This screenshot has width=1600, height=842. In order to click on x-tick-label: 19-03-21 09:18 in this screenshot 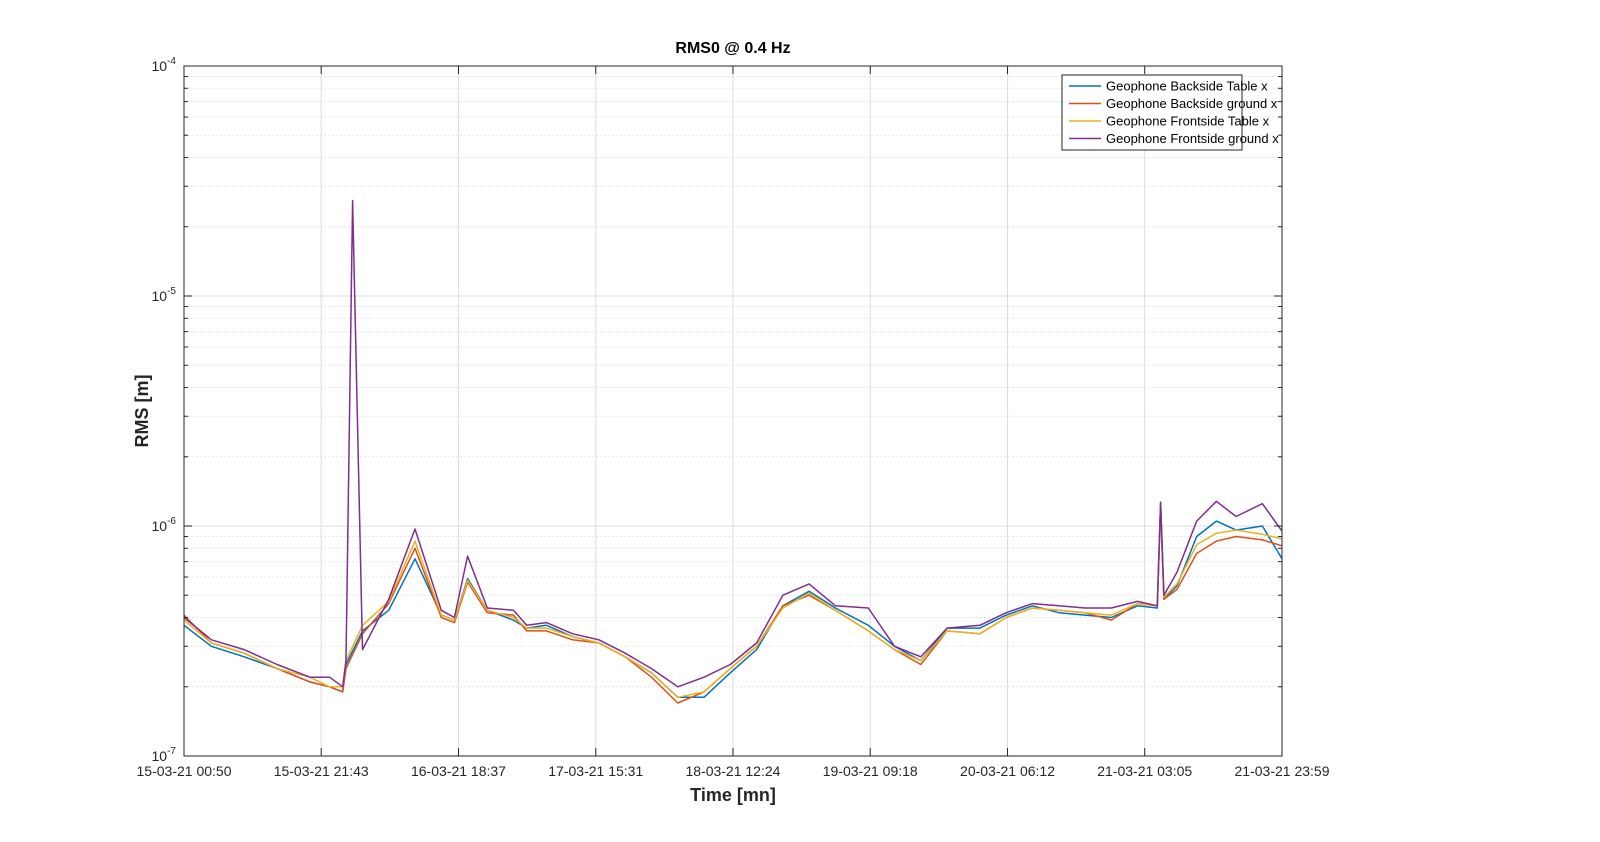, I will do `click(870, 771)`.